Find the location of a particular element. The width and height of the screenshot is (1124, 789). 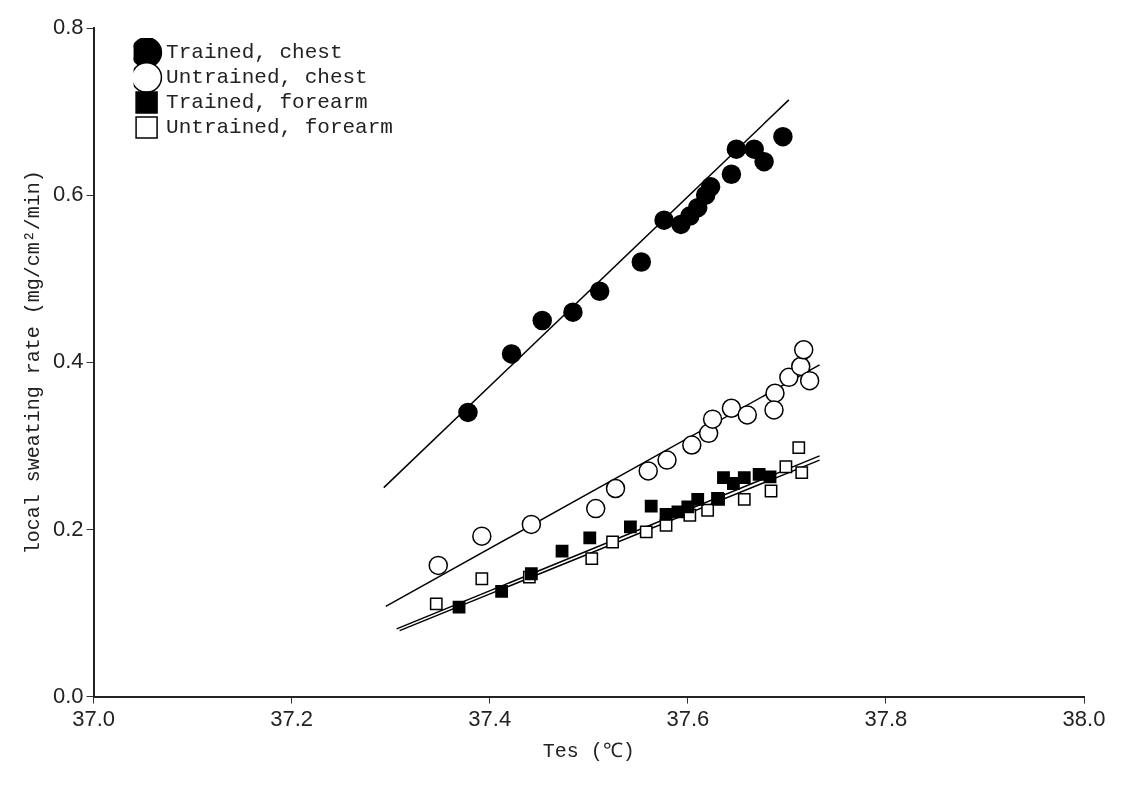

y-tick-label: 0.8 is located at coordinates (68, 27).